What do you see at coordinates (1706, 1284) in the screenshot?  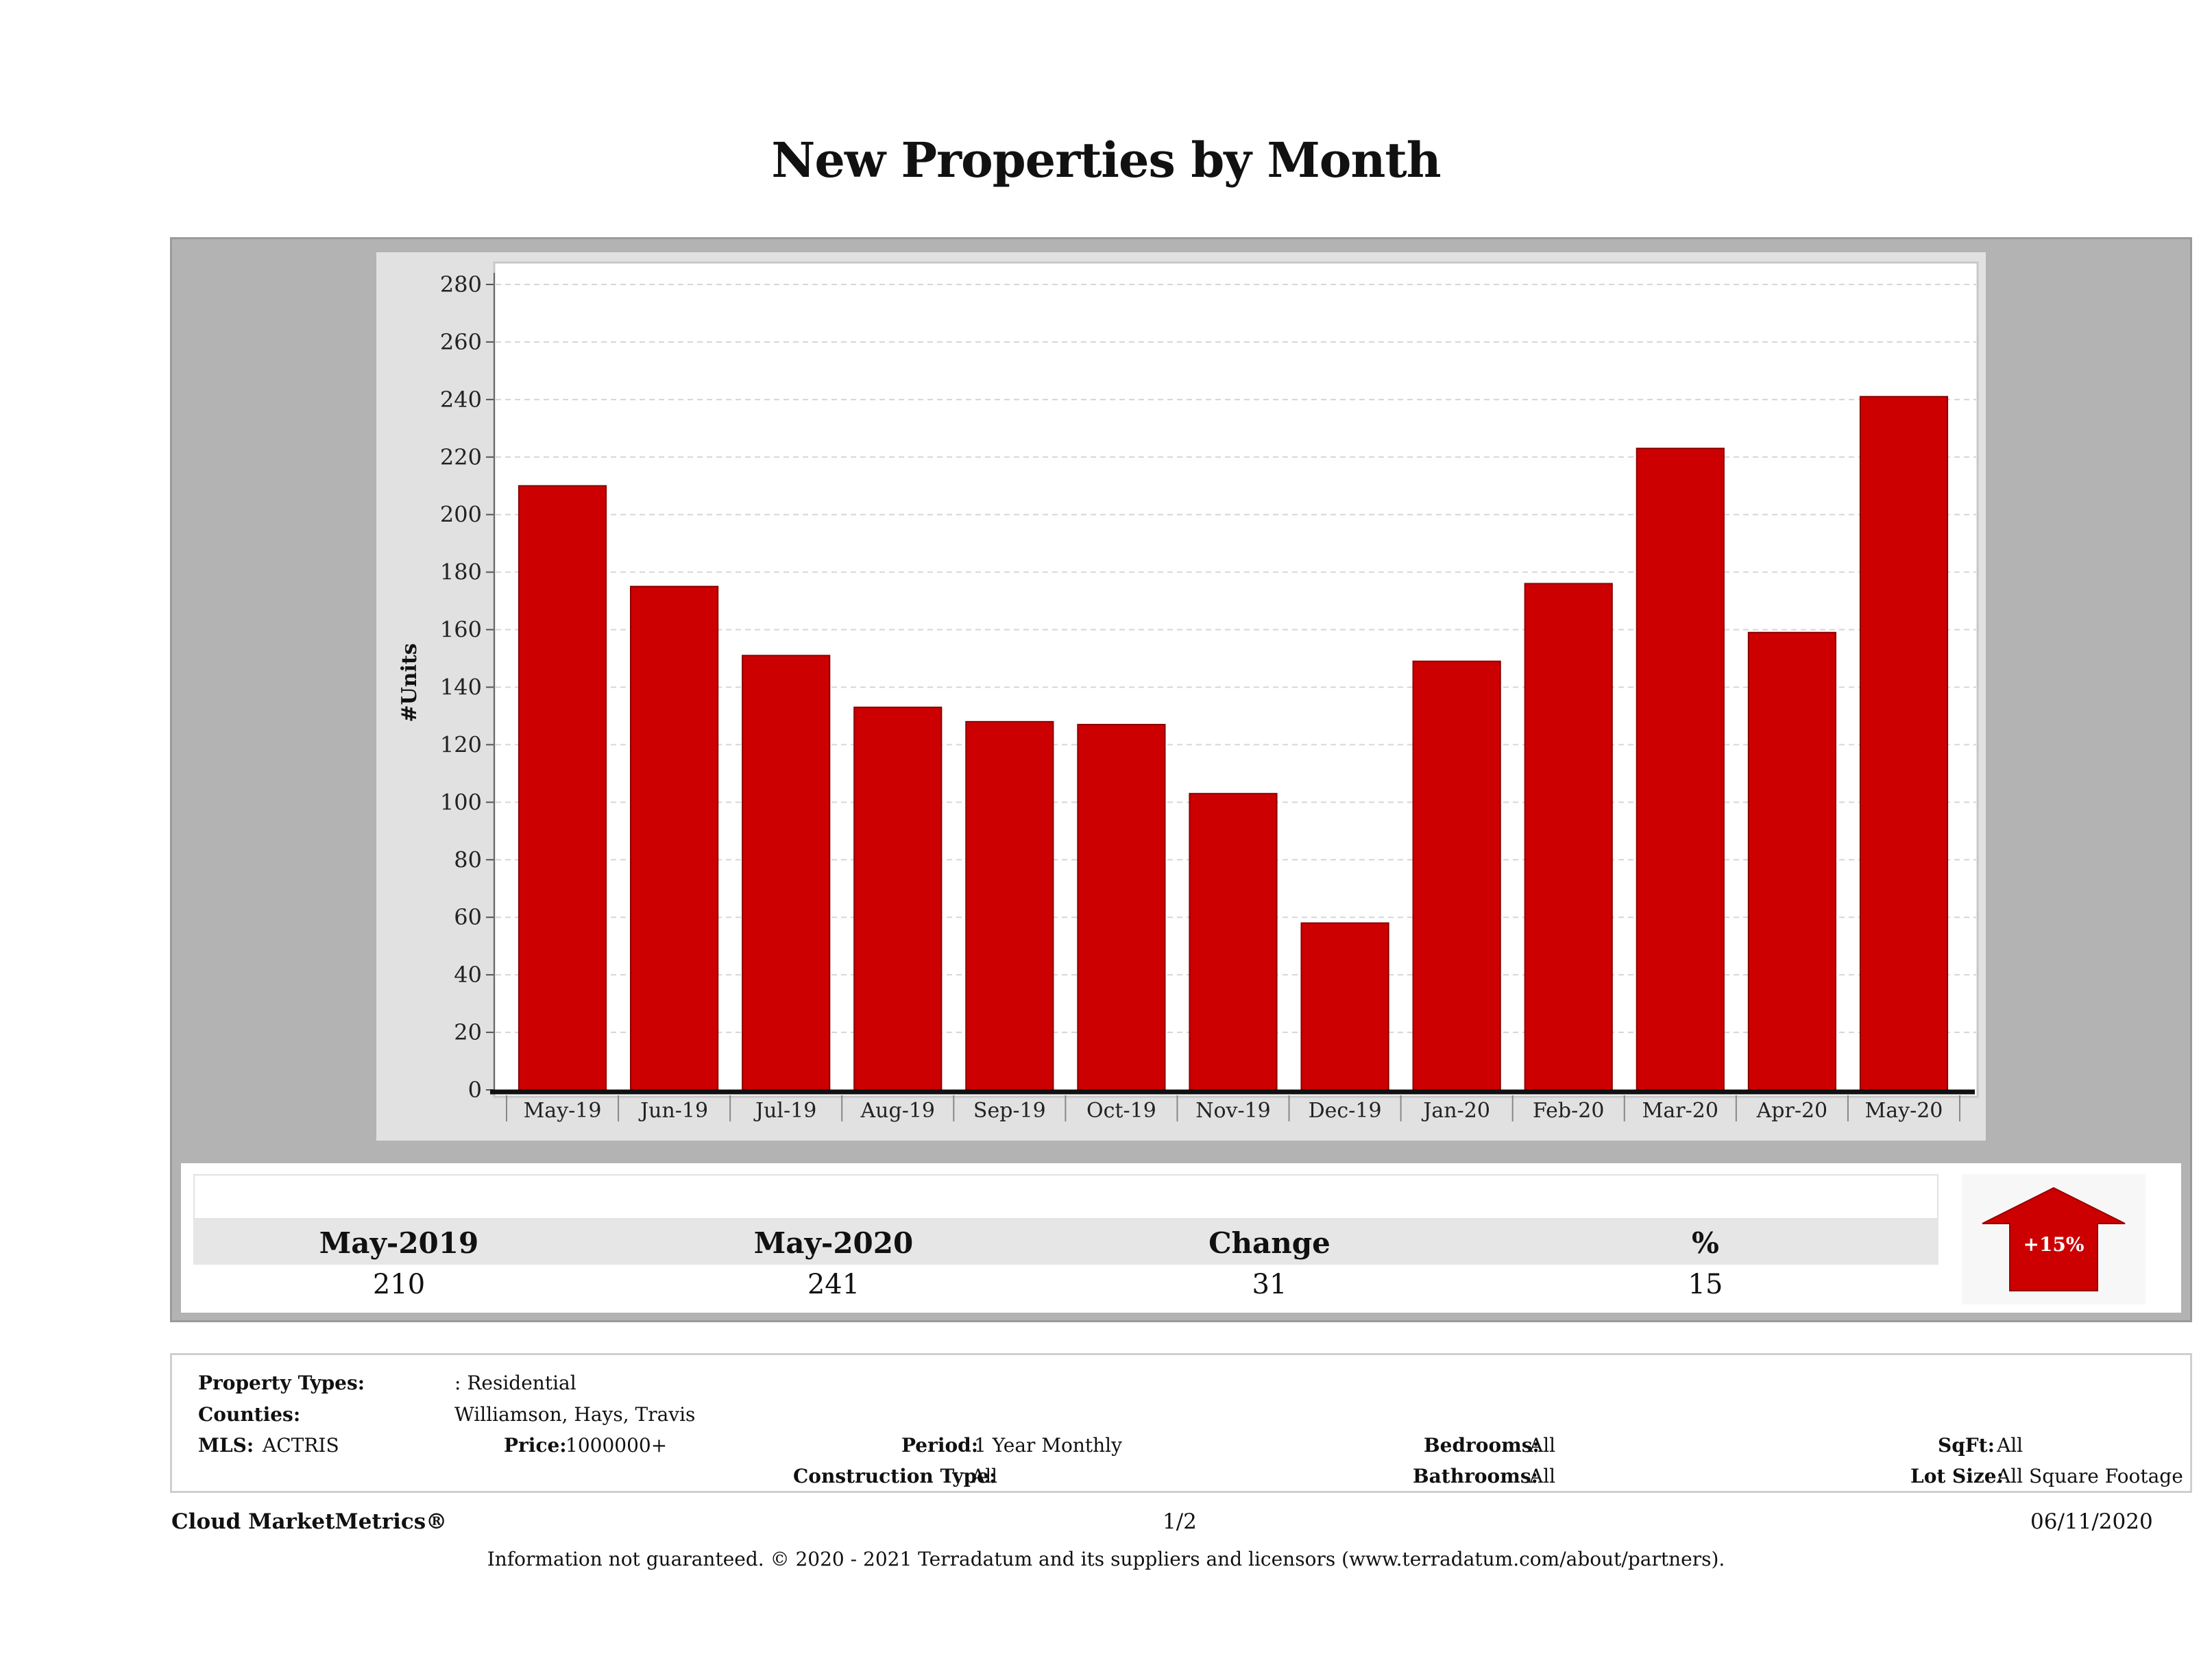 I see `summary-value-percent: 15` at bounding box center [1706, 1284].